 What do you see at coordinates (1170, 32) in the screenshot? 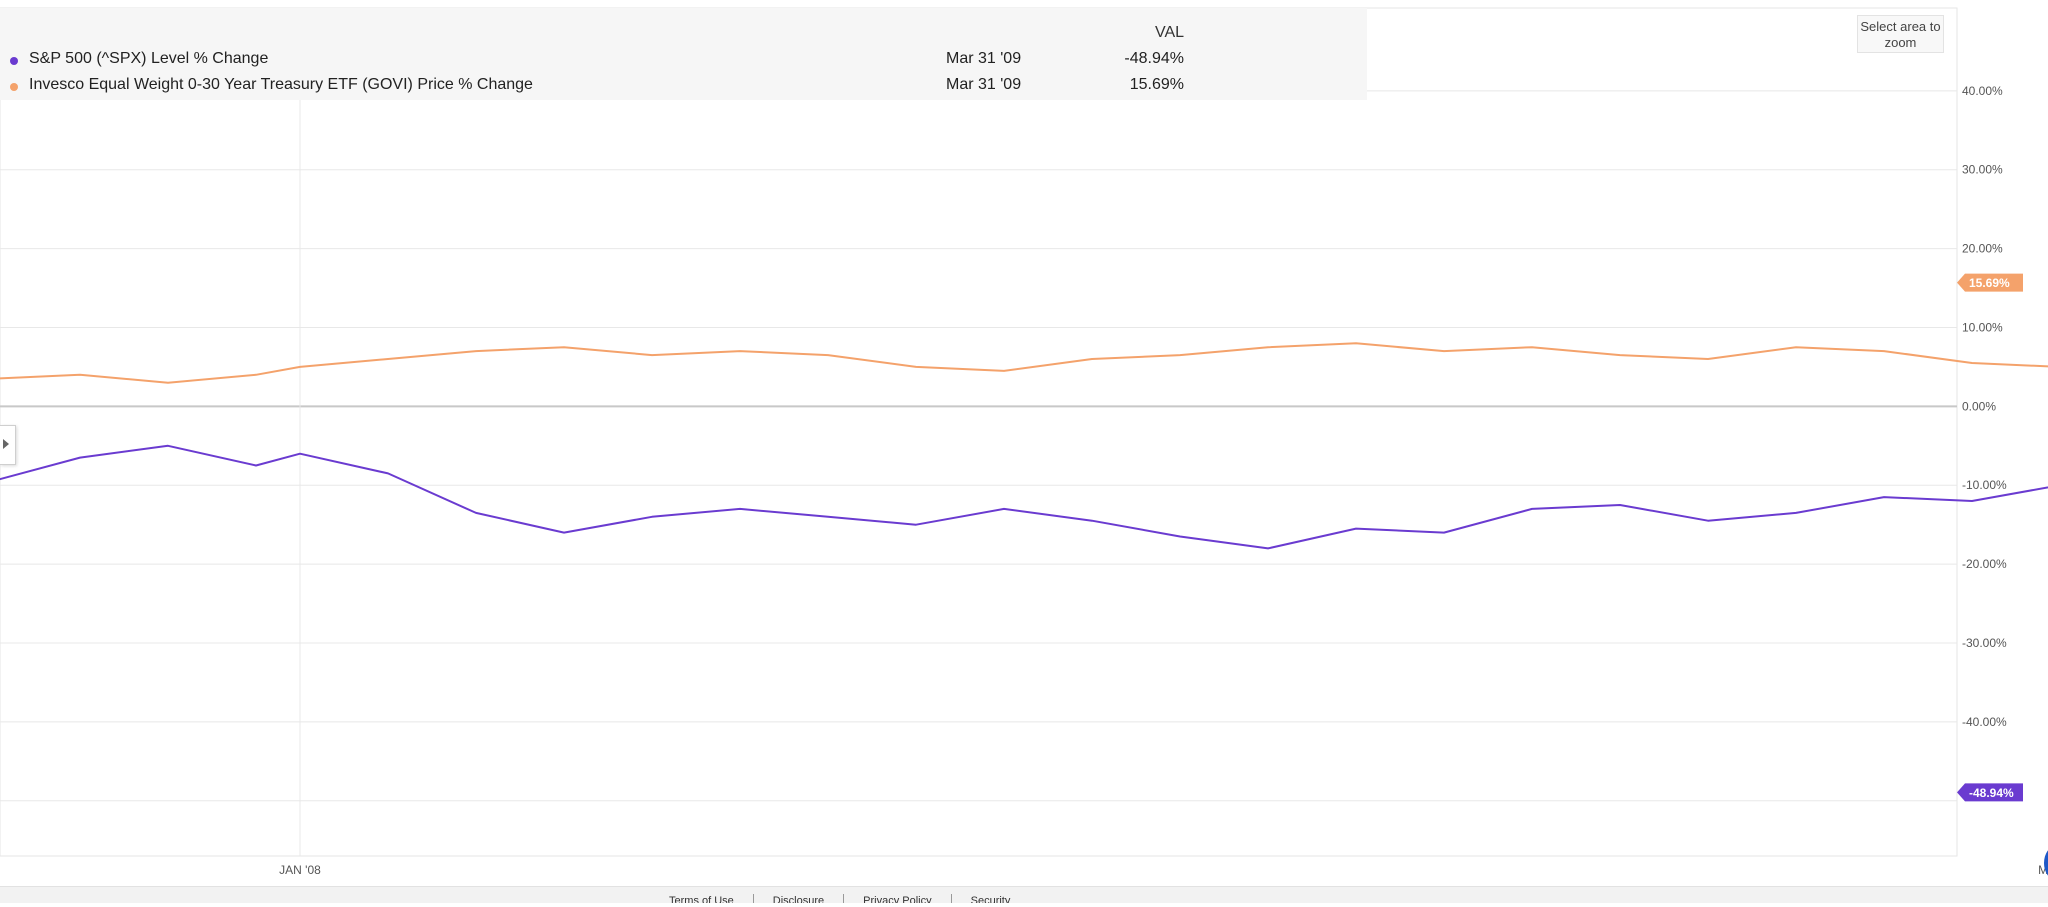
I see `legend-header: VAL` at bounding box center [1170, 32].